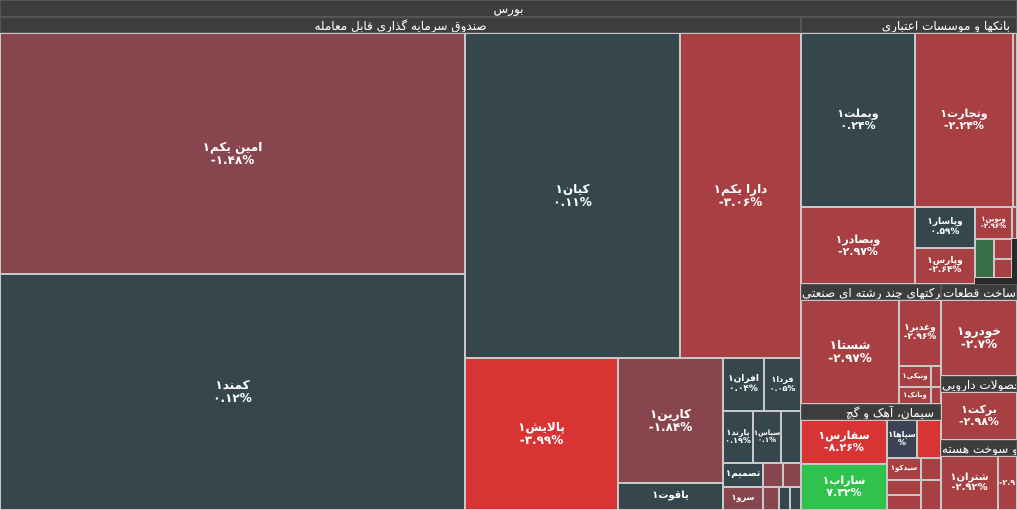  Describe the element at coordinates (508, 8) in the screenshot. I see `market-title: بورس` at that location.